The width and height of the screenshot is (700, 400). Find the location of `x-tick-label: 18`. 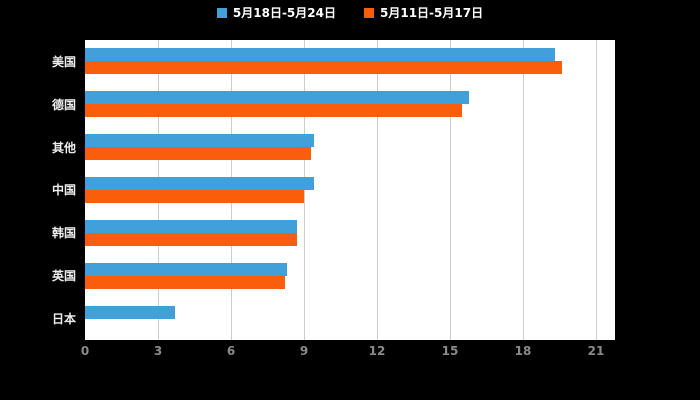

x-tick-label: 18 is located at coordinates (523, 351).